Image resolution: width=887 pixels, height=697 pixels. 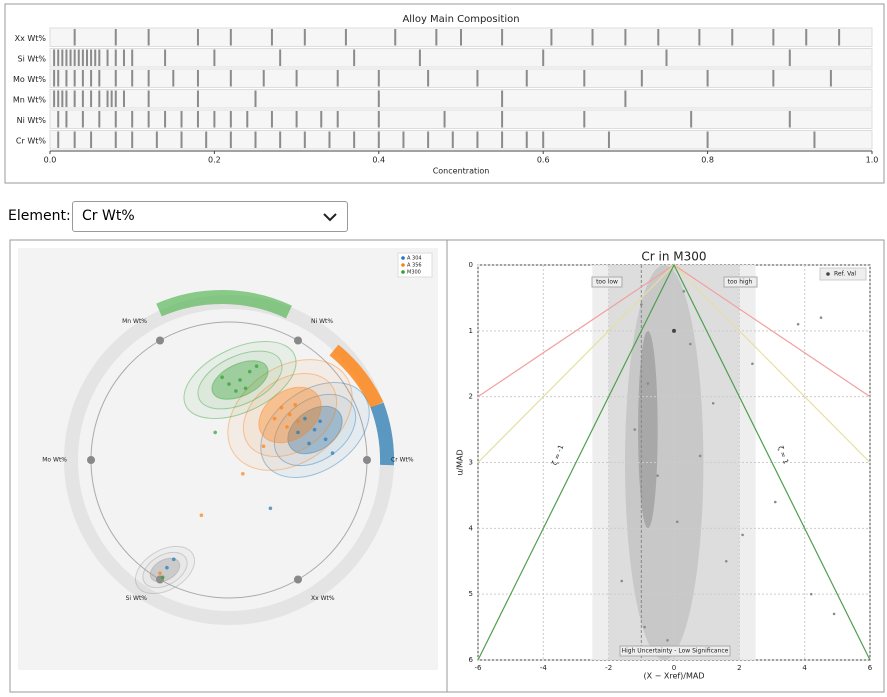 What do you see at coordinates (32, 58) in the screenshot?
I see `row-label: Si Wt%` at bounding box center [32, 58].